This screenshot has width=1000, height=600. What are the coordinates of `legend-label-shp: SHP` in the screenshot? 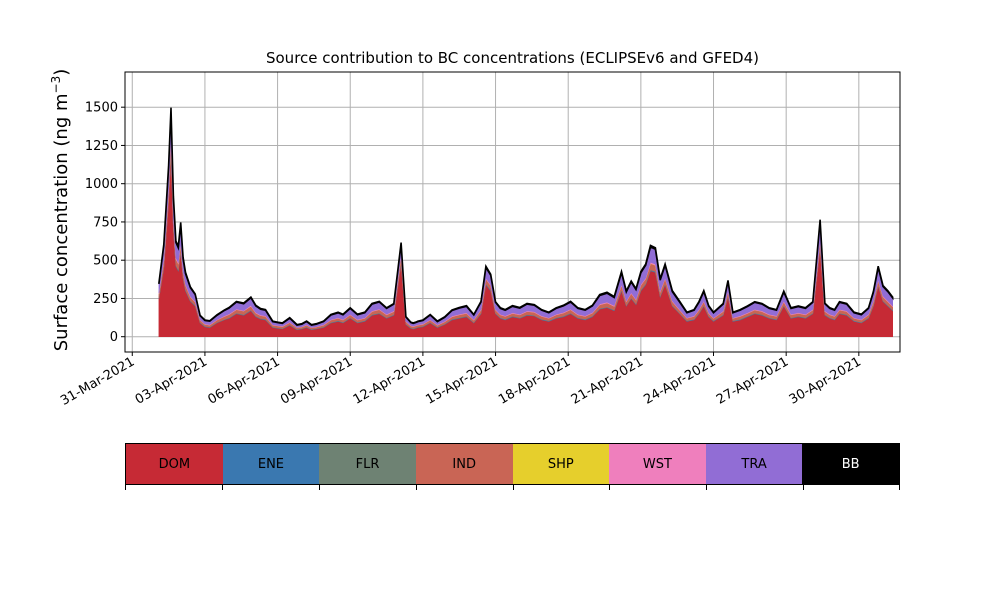 It's located at (560, 464).